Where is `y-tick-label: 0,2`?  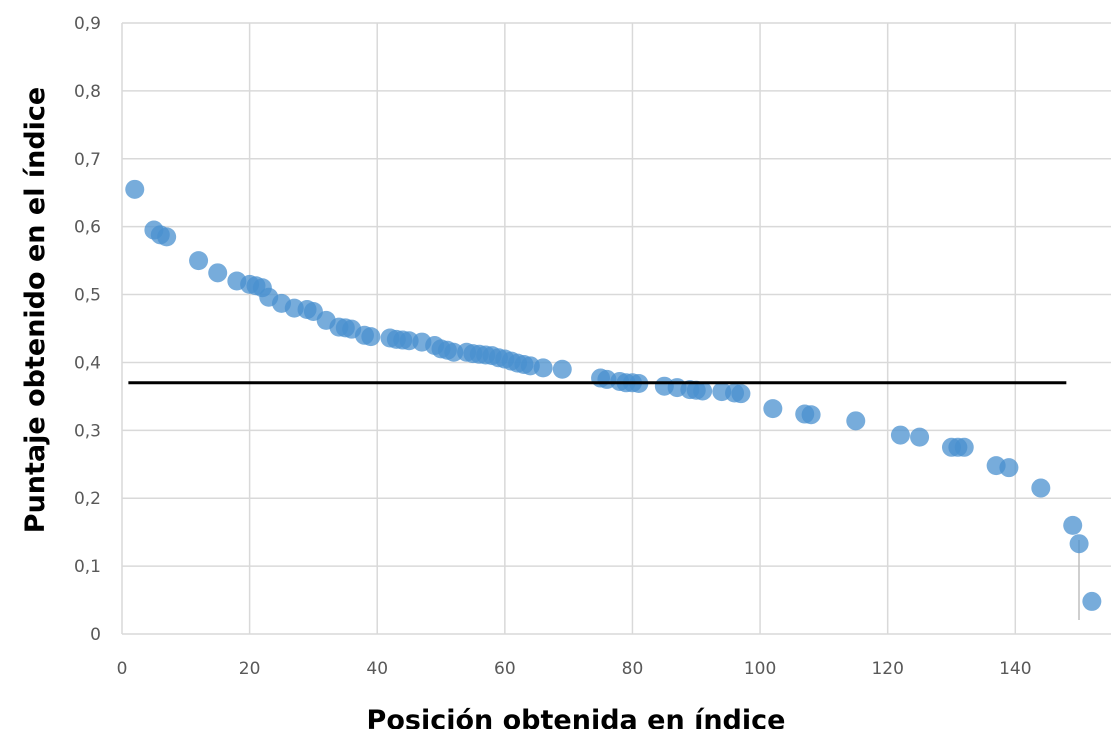 y-tick-label: 0,2 is located at coordinates (87, 499).